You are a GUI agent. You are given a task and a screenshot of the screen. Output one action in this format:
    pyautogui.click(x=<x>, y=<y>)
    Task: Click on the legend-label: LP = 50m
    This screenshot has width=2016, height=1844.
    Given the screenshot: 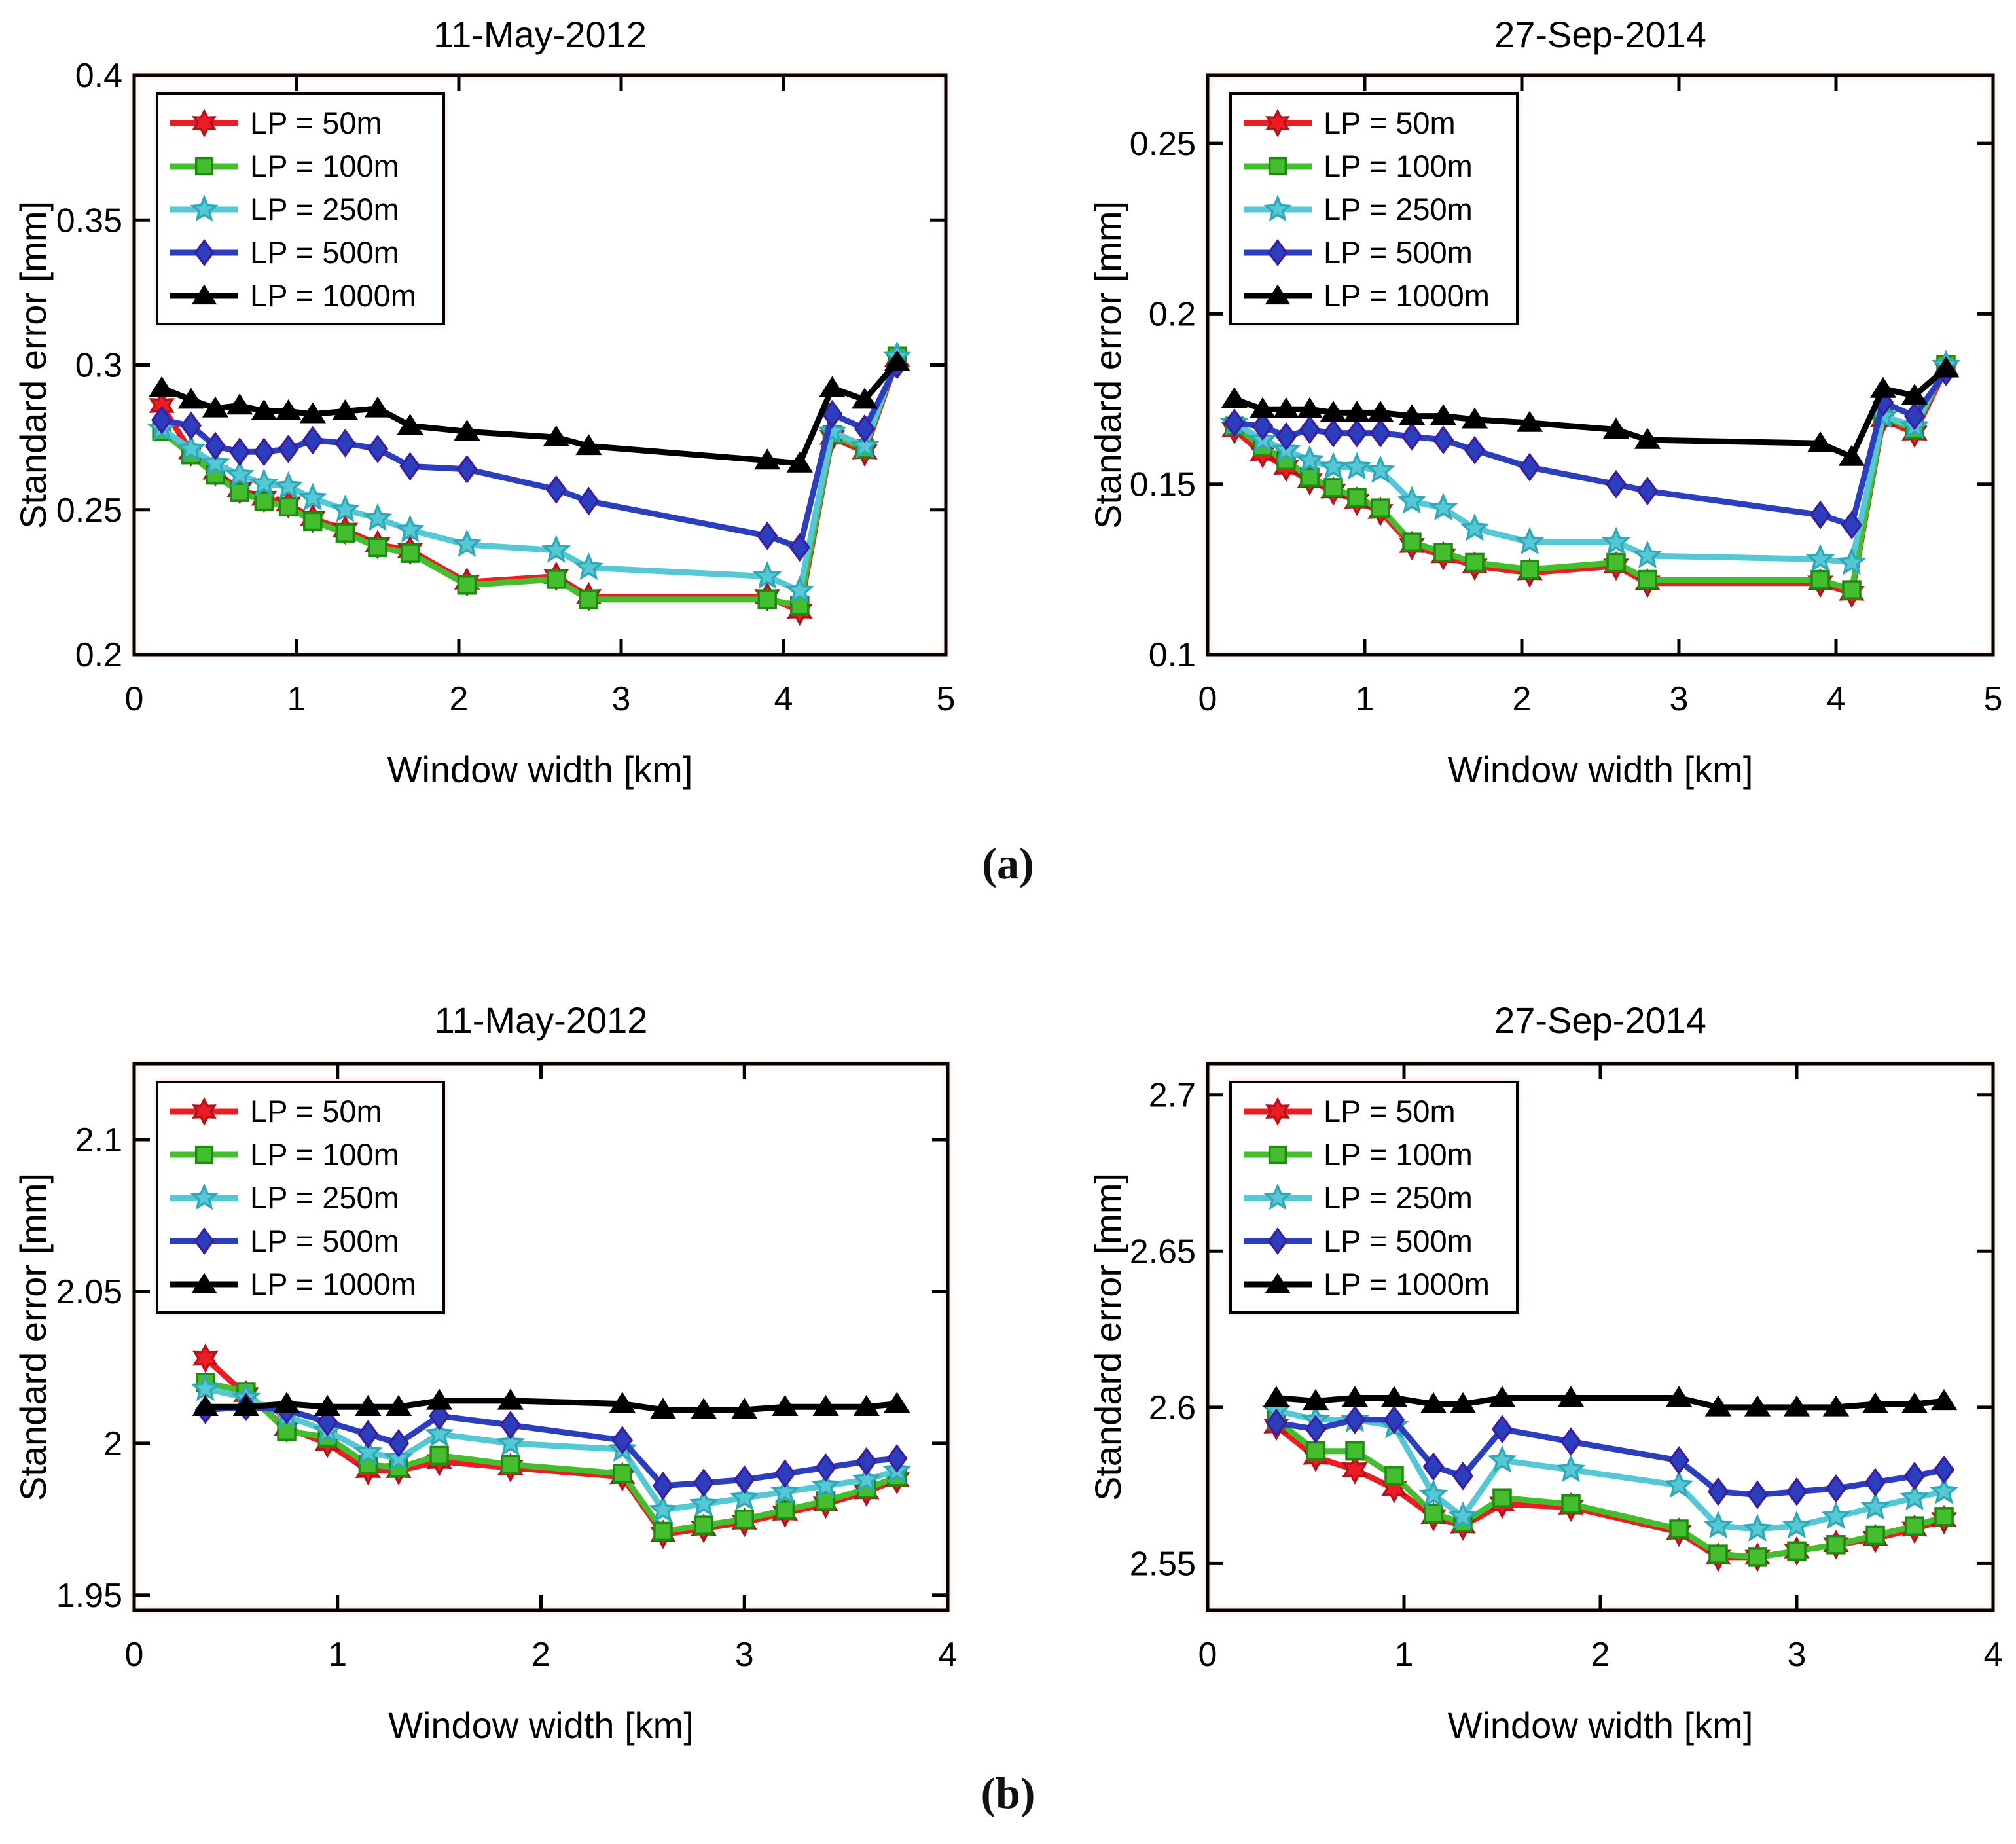 What is the action you would take?
    pyautogui.click(x=1389, y=1111)
    